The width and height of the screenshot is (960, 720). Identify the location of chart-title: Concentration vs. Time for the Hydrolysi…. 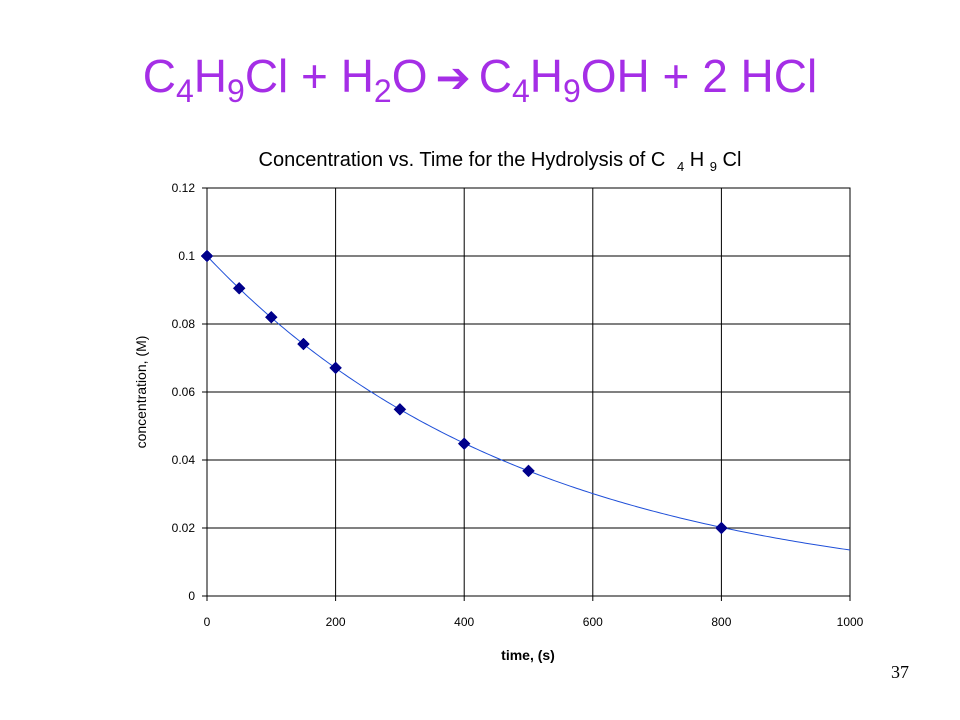
(500, 162).